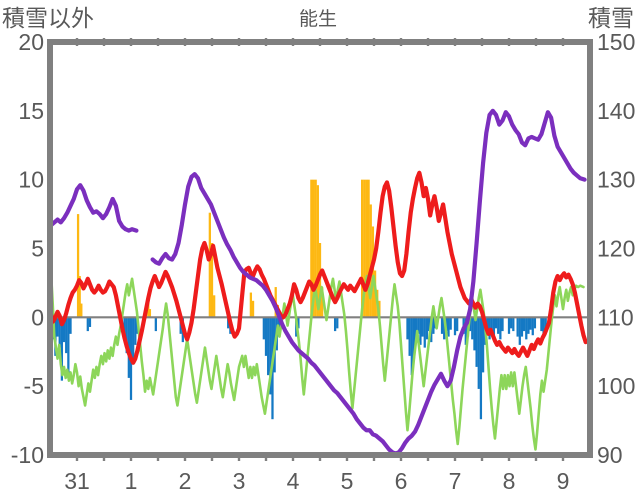 The image size is (636, 501). I want to click on x-axis-tick-label: 8, so click(509, 481).